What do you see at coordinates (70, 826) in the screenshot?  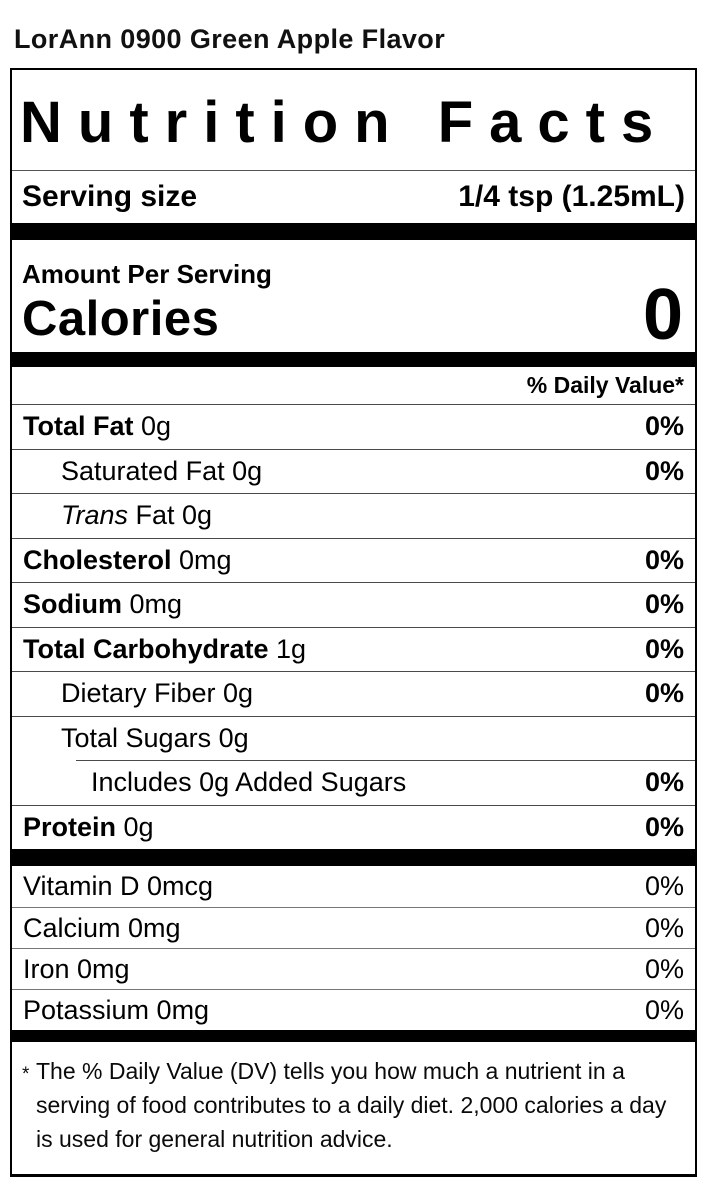 I see `nutrient-name-bold: Protein` at bounding box center [70, 826].